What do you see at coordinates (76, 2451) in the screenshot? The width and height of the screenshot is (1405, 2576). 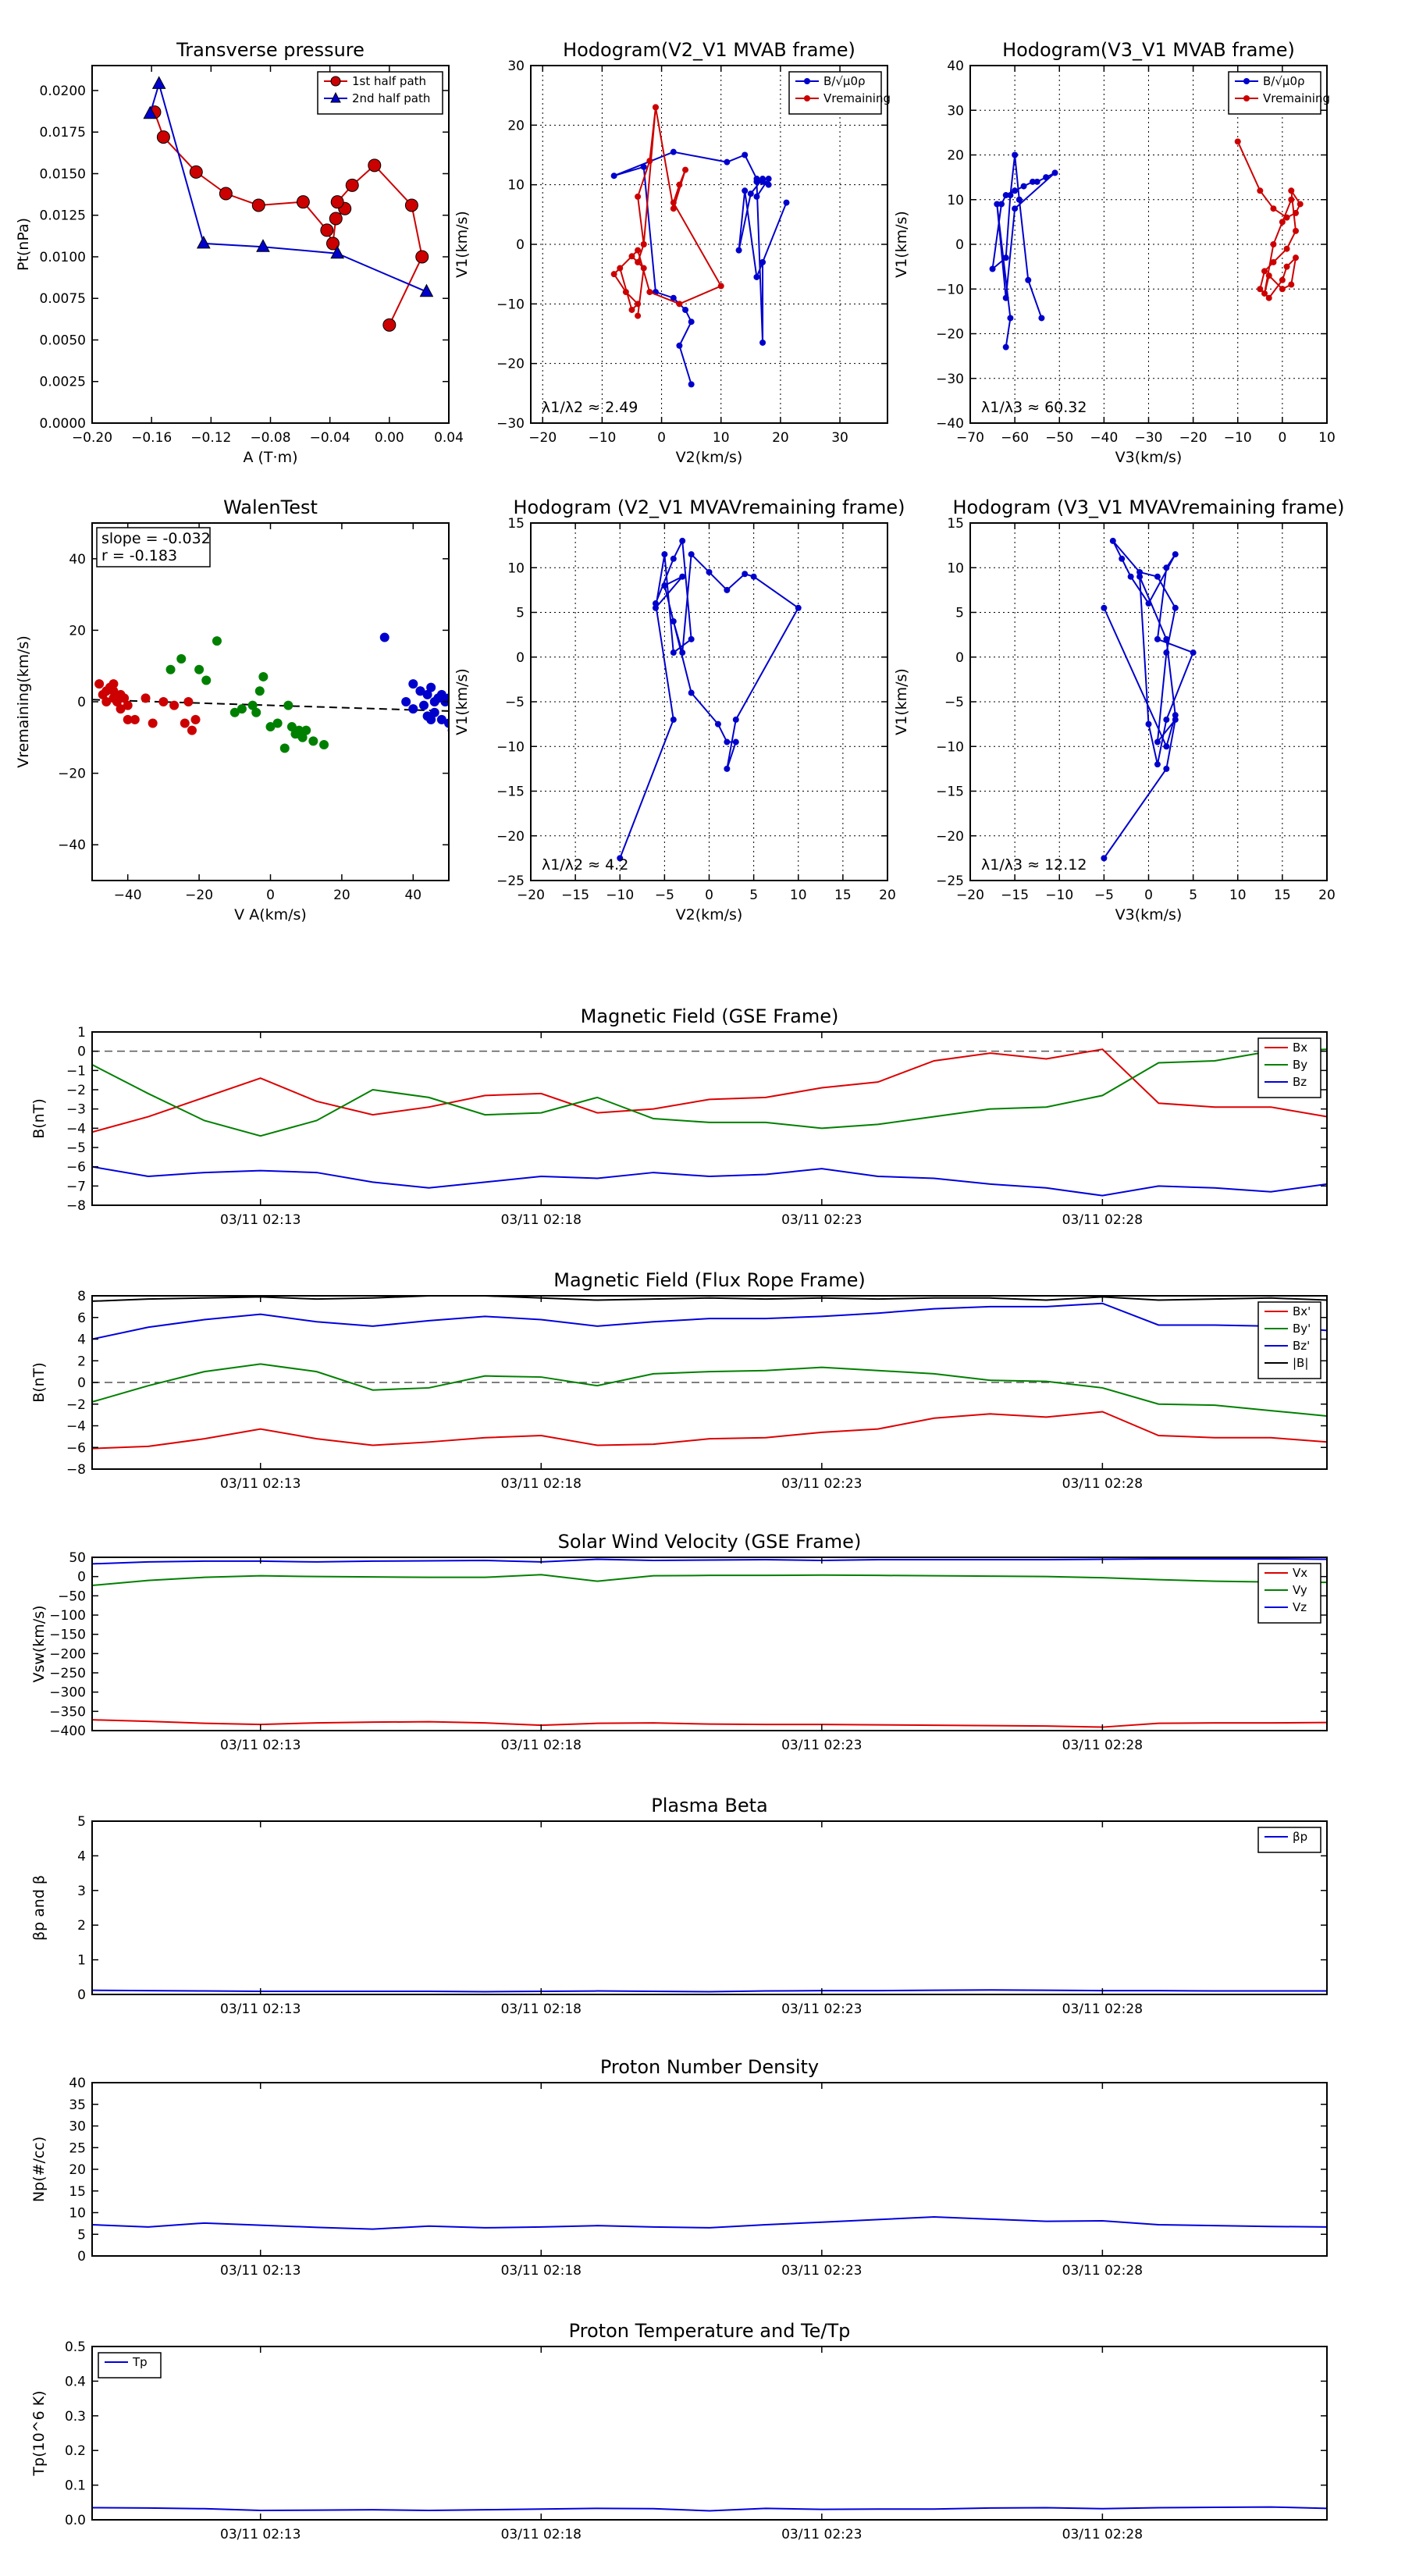 I see `y-tick-label: 0.2` at bounding box center [76, 2451].